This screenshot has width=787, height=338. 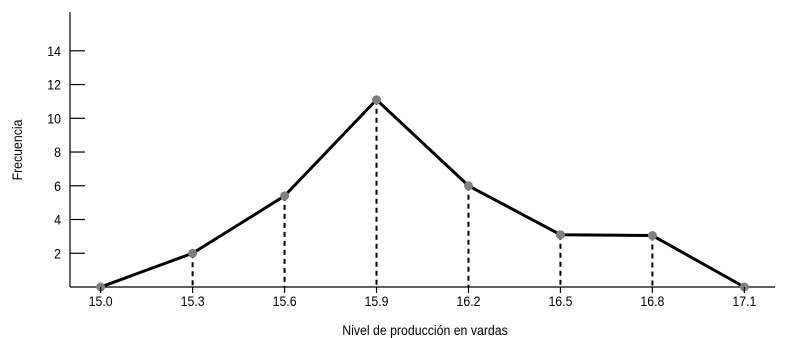 I want to click on x-tick-label: 15.6, so click(x=285, y=301).